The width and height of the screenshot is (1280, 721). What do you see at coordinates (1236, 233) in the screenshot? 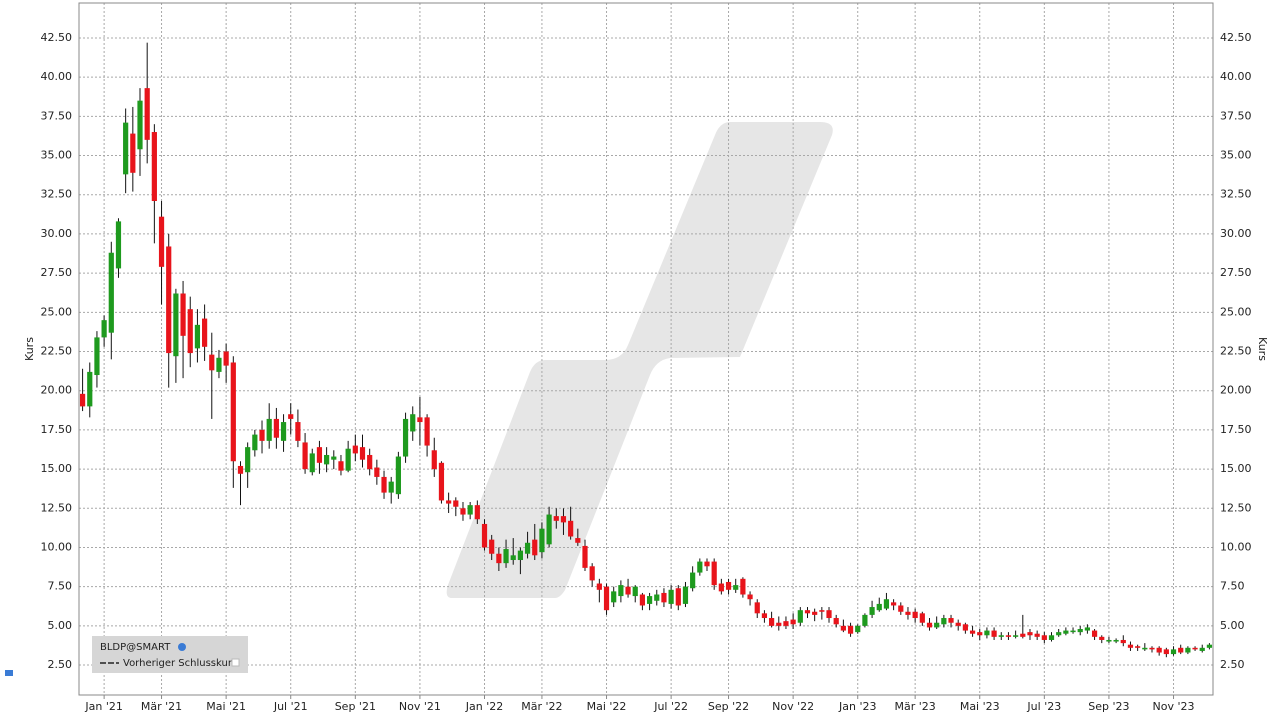
I see `y2-tick-label: 30.00` at bounding box center [1236, 233].